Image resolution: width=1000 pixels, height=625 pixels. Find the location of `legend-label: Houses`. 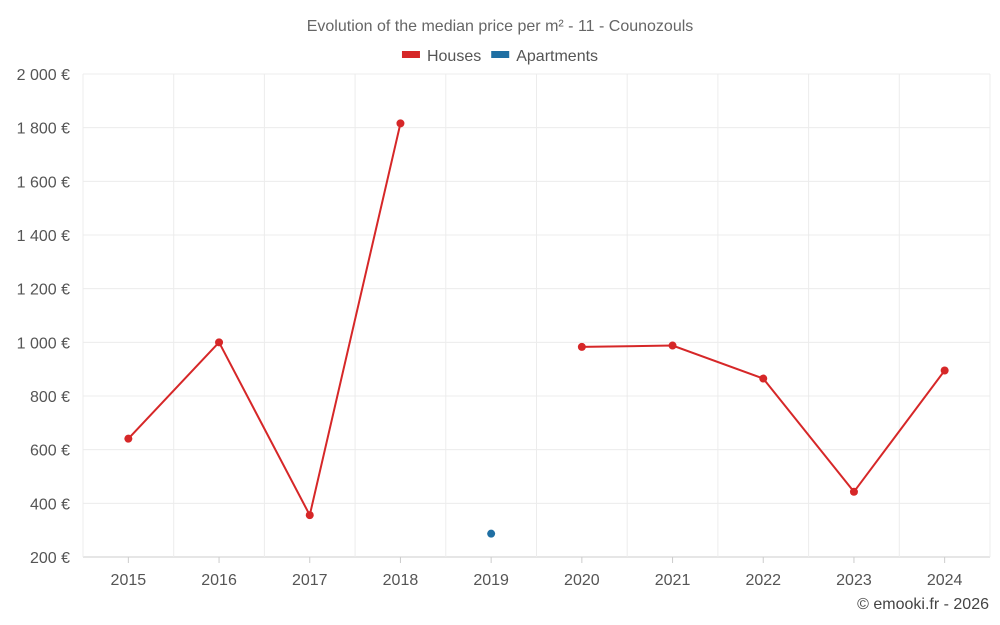

legend-label: Houses is located at coordinates (454, 56).